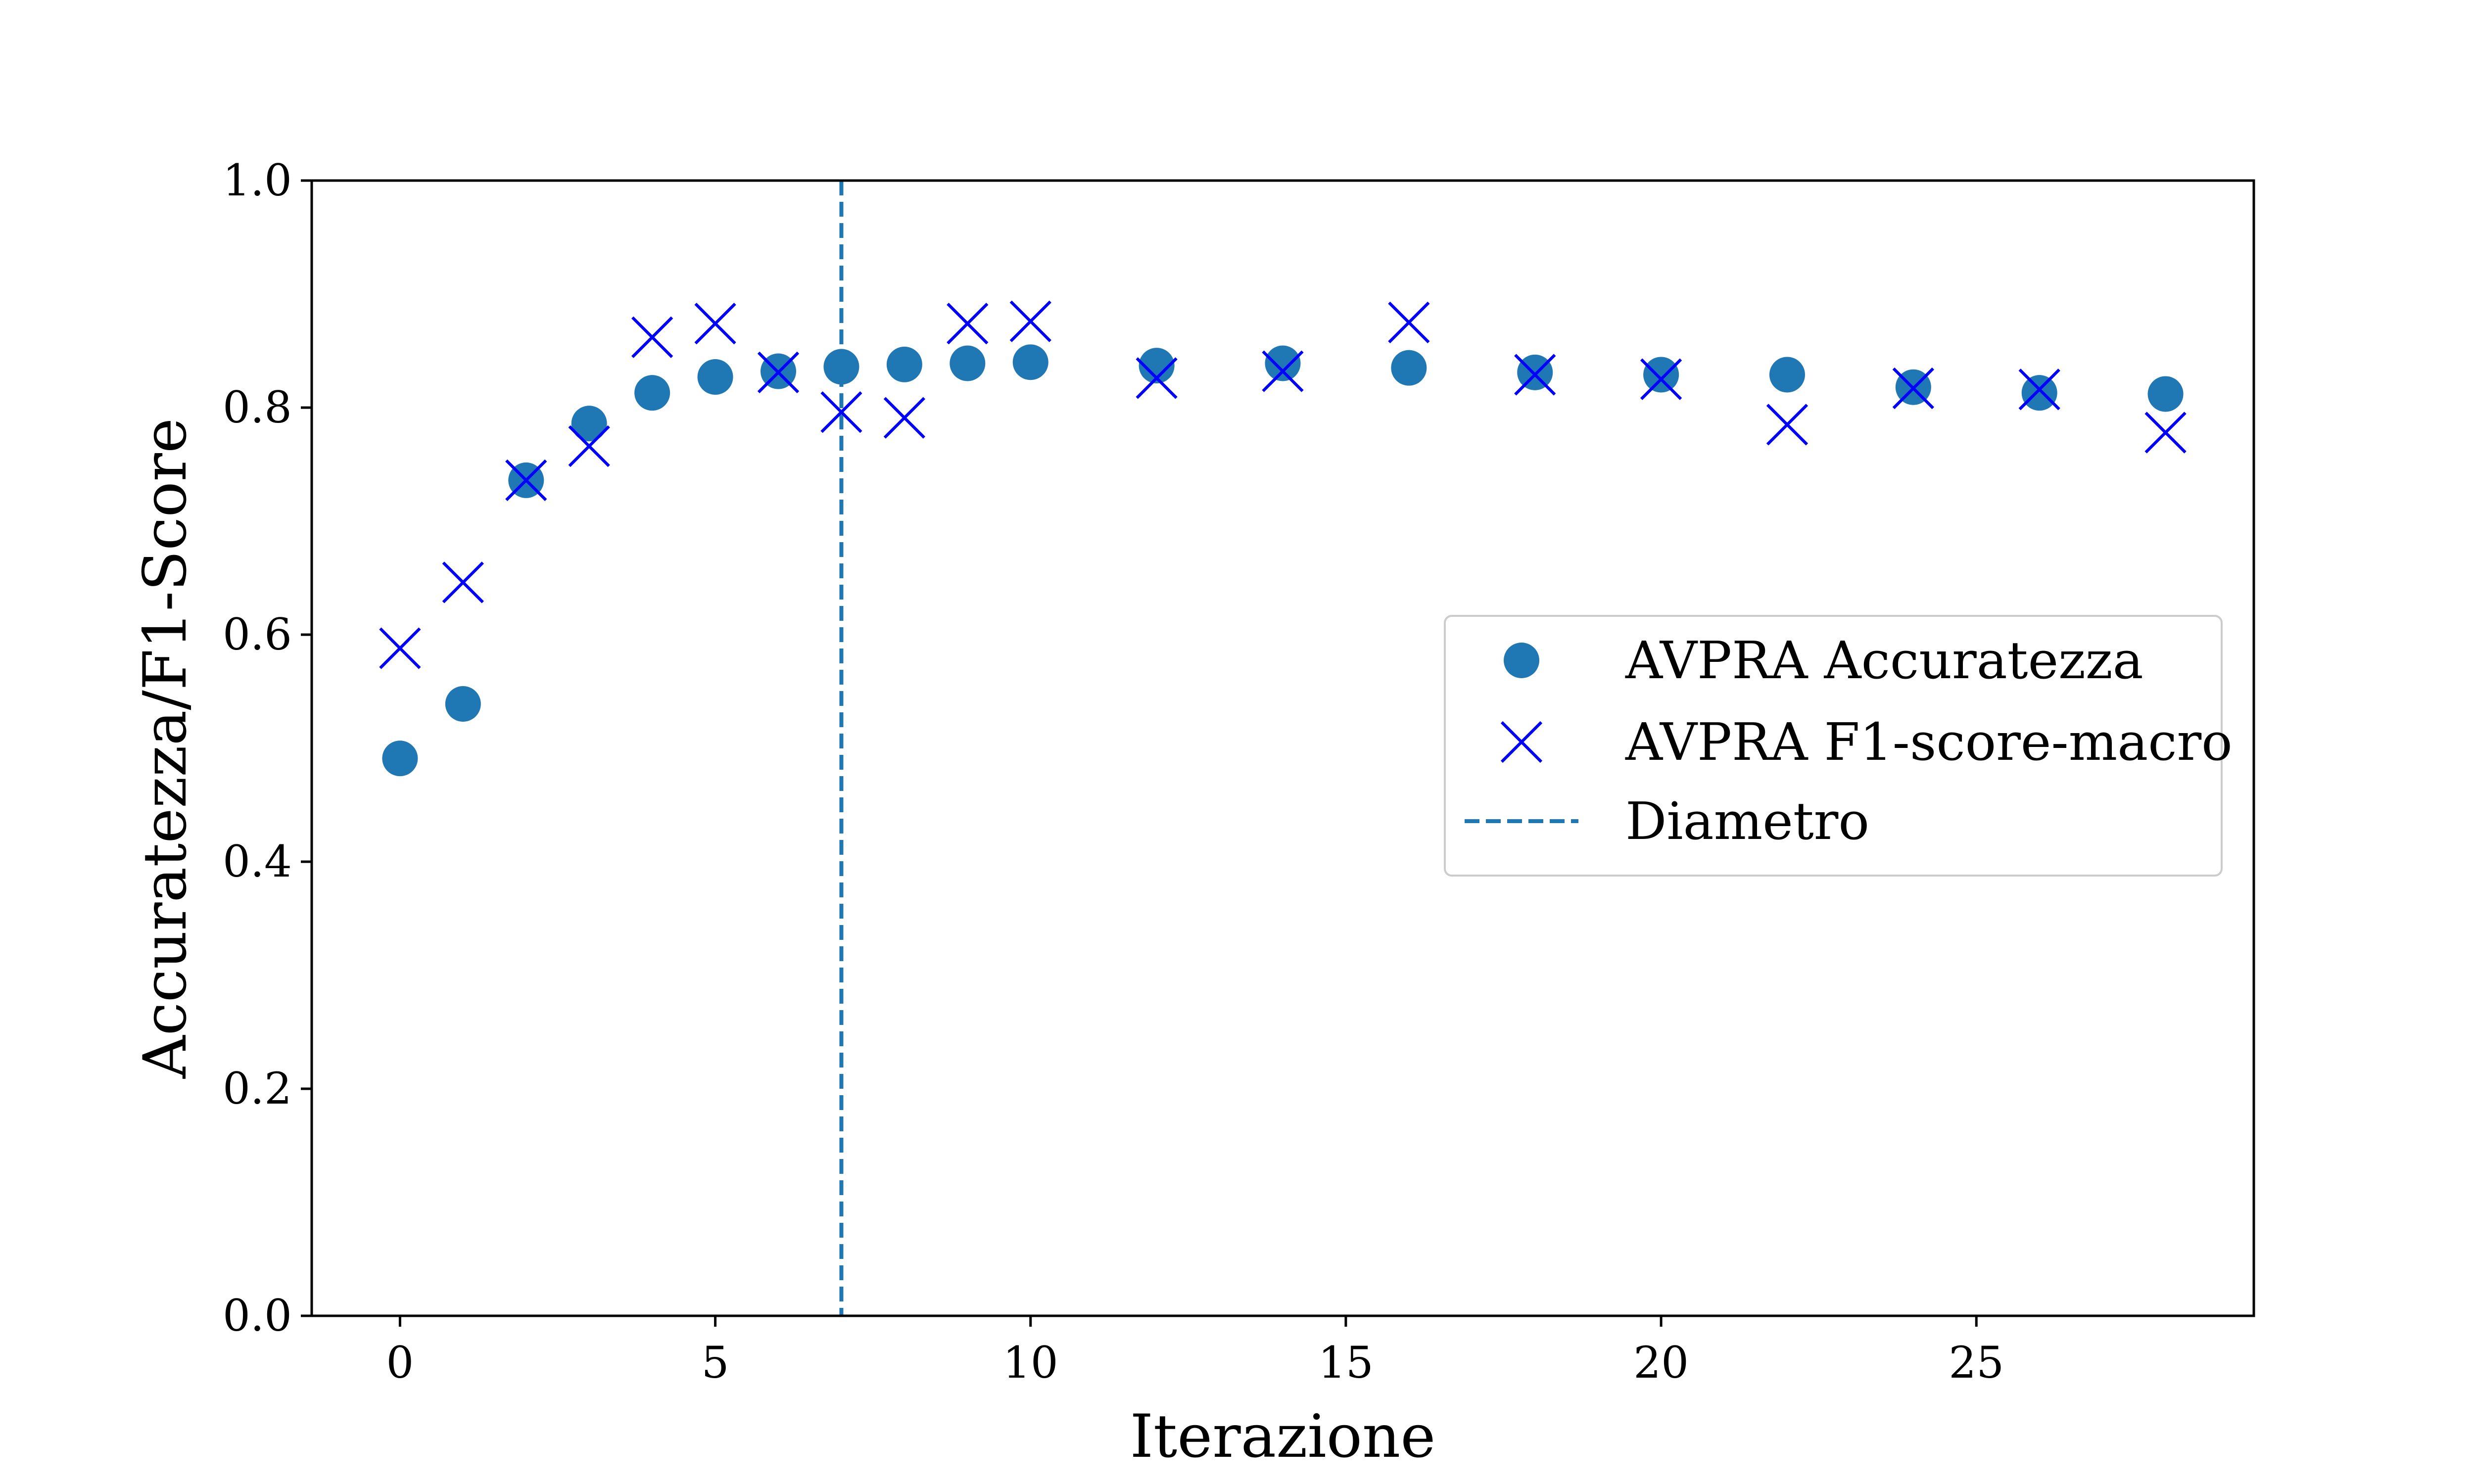 The height and width of the screenshot is (1484, 2474). I want to click on y-tick-label-3: 0.6, so click(258, 634).